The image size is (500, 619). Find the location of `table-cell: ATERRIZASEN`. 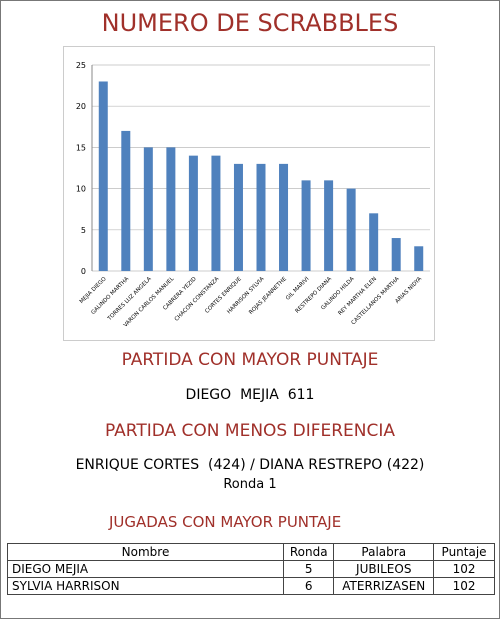

table-cell: ATERRIZASEN is located at coordinates (384, 586).